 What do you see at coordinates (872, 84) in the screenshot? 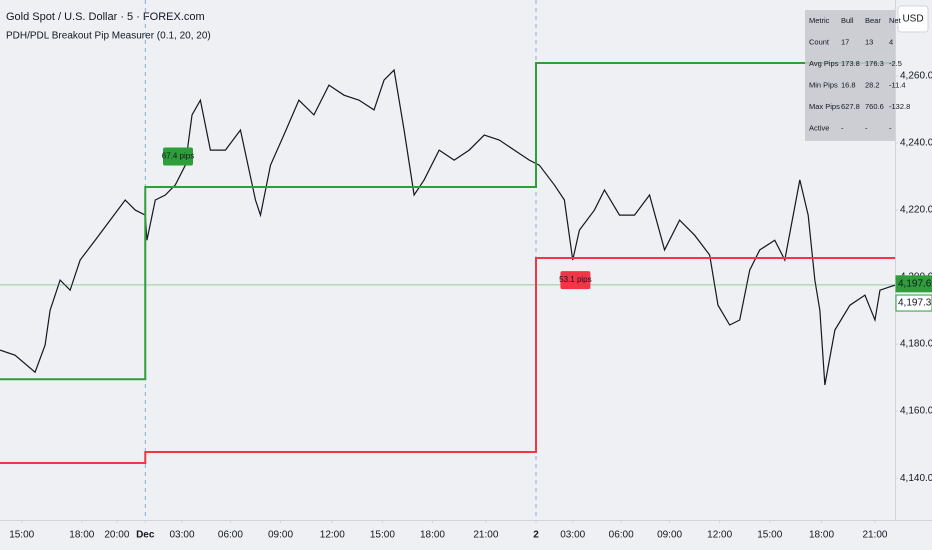
I see `table-cell: 28.2` at bounding box center [872, 84].